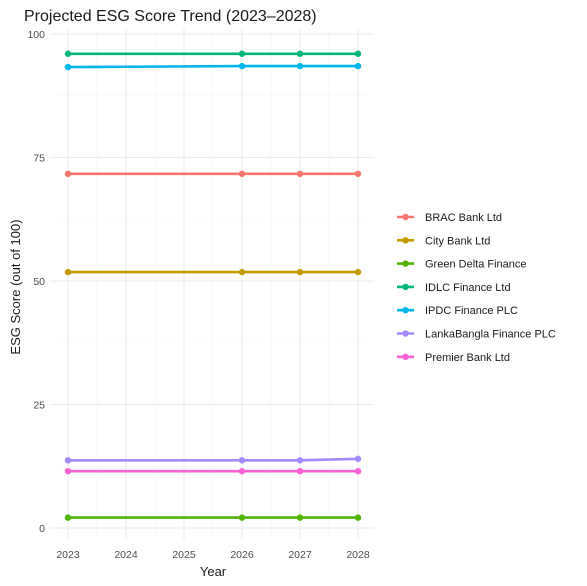 Image resolution: width=587 pixels, height=586 pixels. Describe the element at coordinates (184, 555) in the screenshot. I see `x-tick-label: 2025` at that location.